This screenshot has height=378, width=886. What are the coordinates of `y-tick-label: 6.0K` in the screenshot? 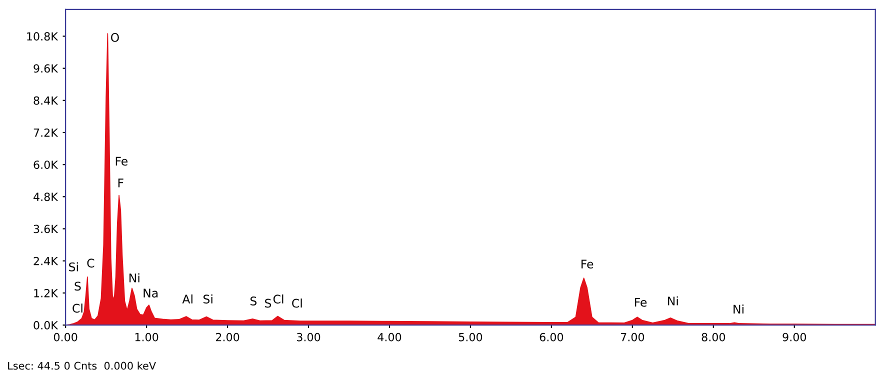 It's located at (46, 164).